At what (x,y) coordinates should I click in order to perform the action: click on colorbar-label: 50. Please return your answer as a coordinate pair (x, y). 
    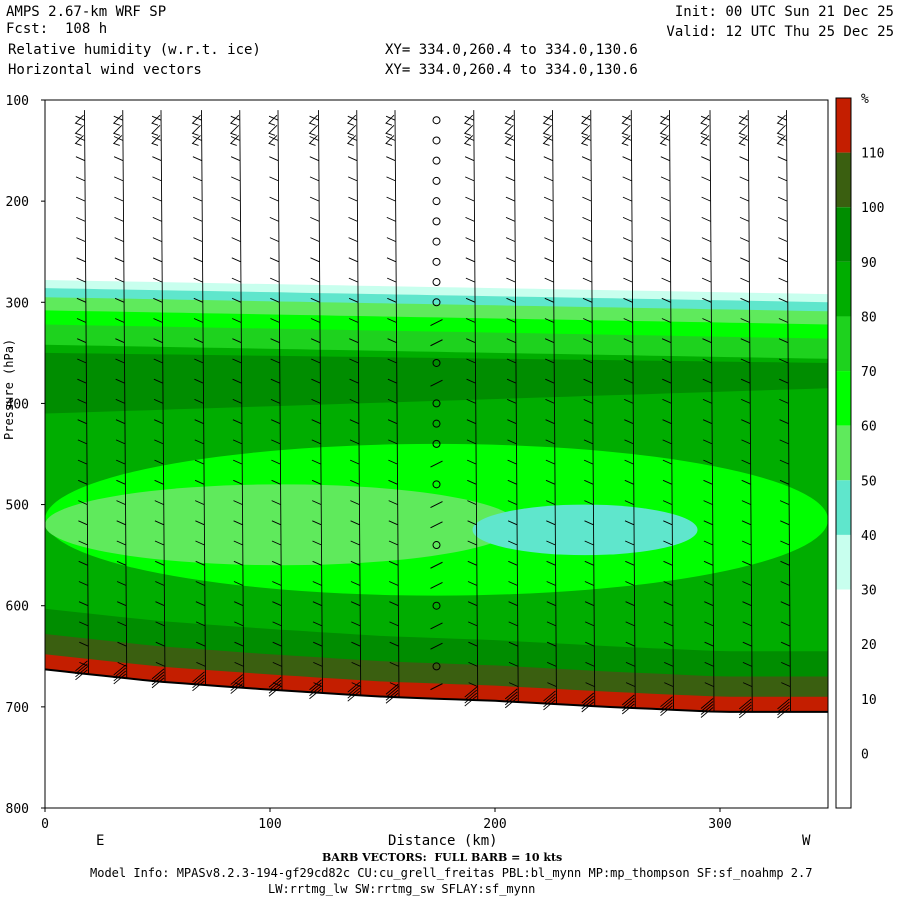
    Looking at the image, I should click on (869, 481).